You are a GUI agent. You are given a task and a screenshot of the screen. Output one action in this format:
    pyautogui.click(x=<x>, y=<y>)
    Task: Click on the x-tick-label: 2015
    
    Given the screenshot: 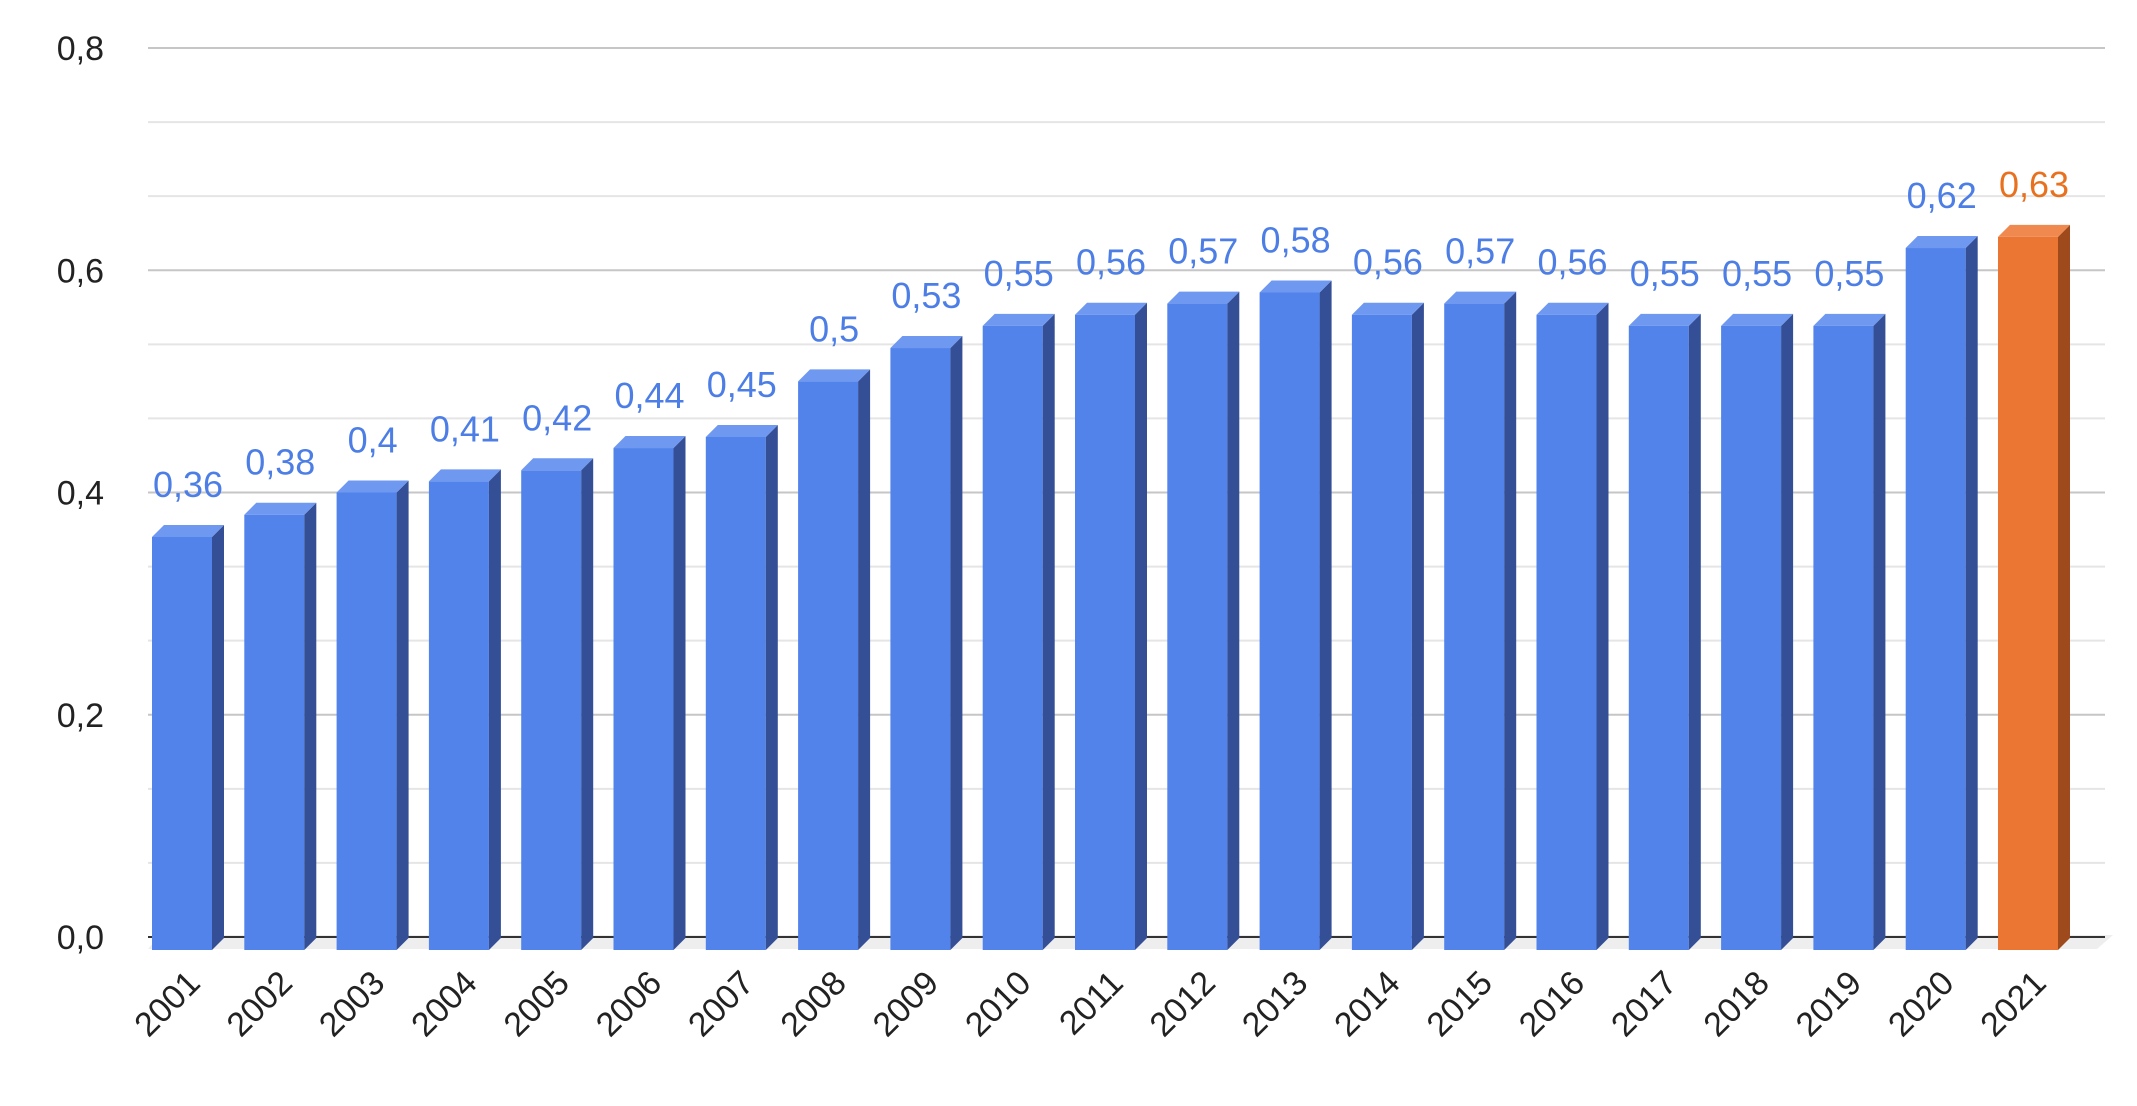 What is the action you would take?
    pyautogui.click(x=1460, y=1004)
    